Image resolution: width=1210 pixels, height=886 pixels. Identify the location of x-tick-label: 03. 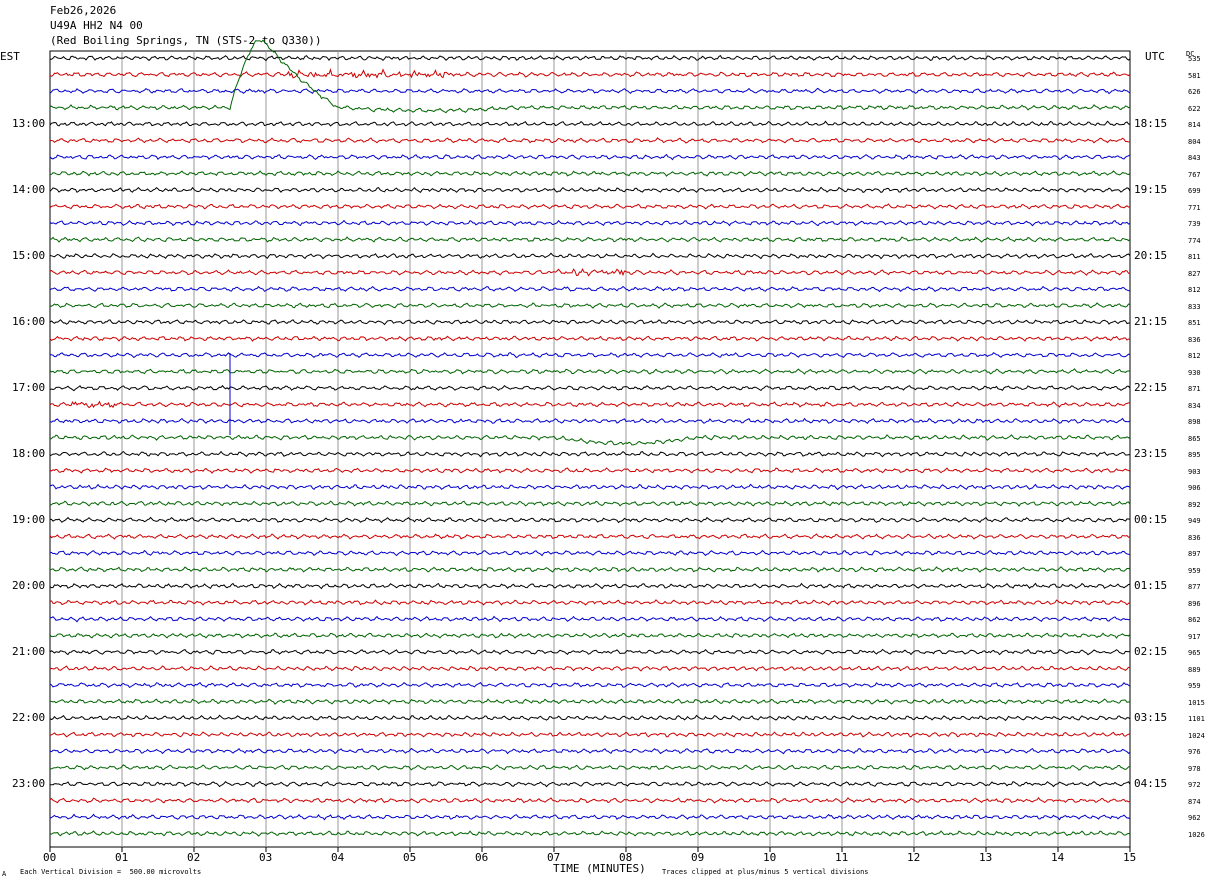
(266, 857).